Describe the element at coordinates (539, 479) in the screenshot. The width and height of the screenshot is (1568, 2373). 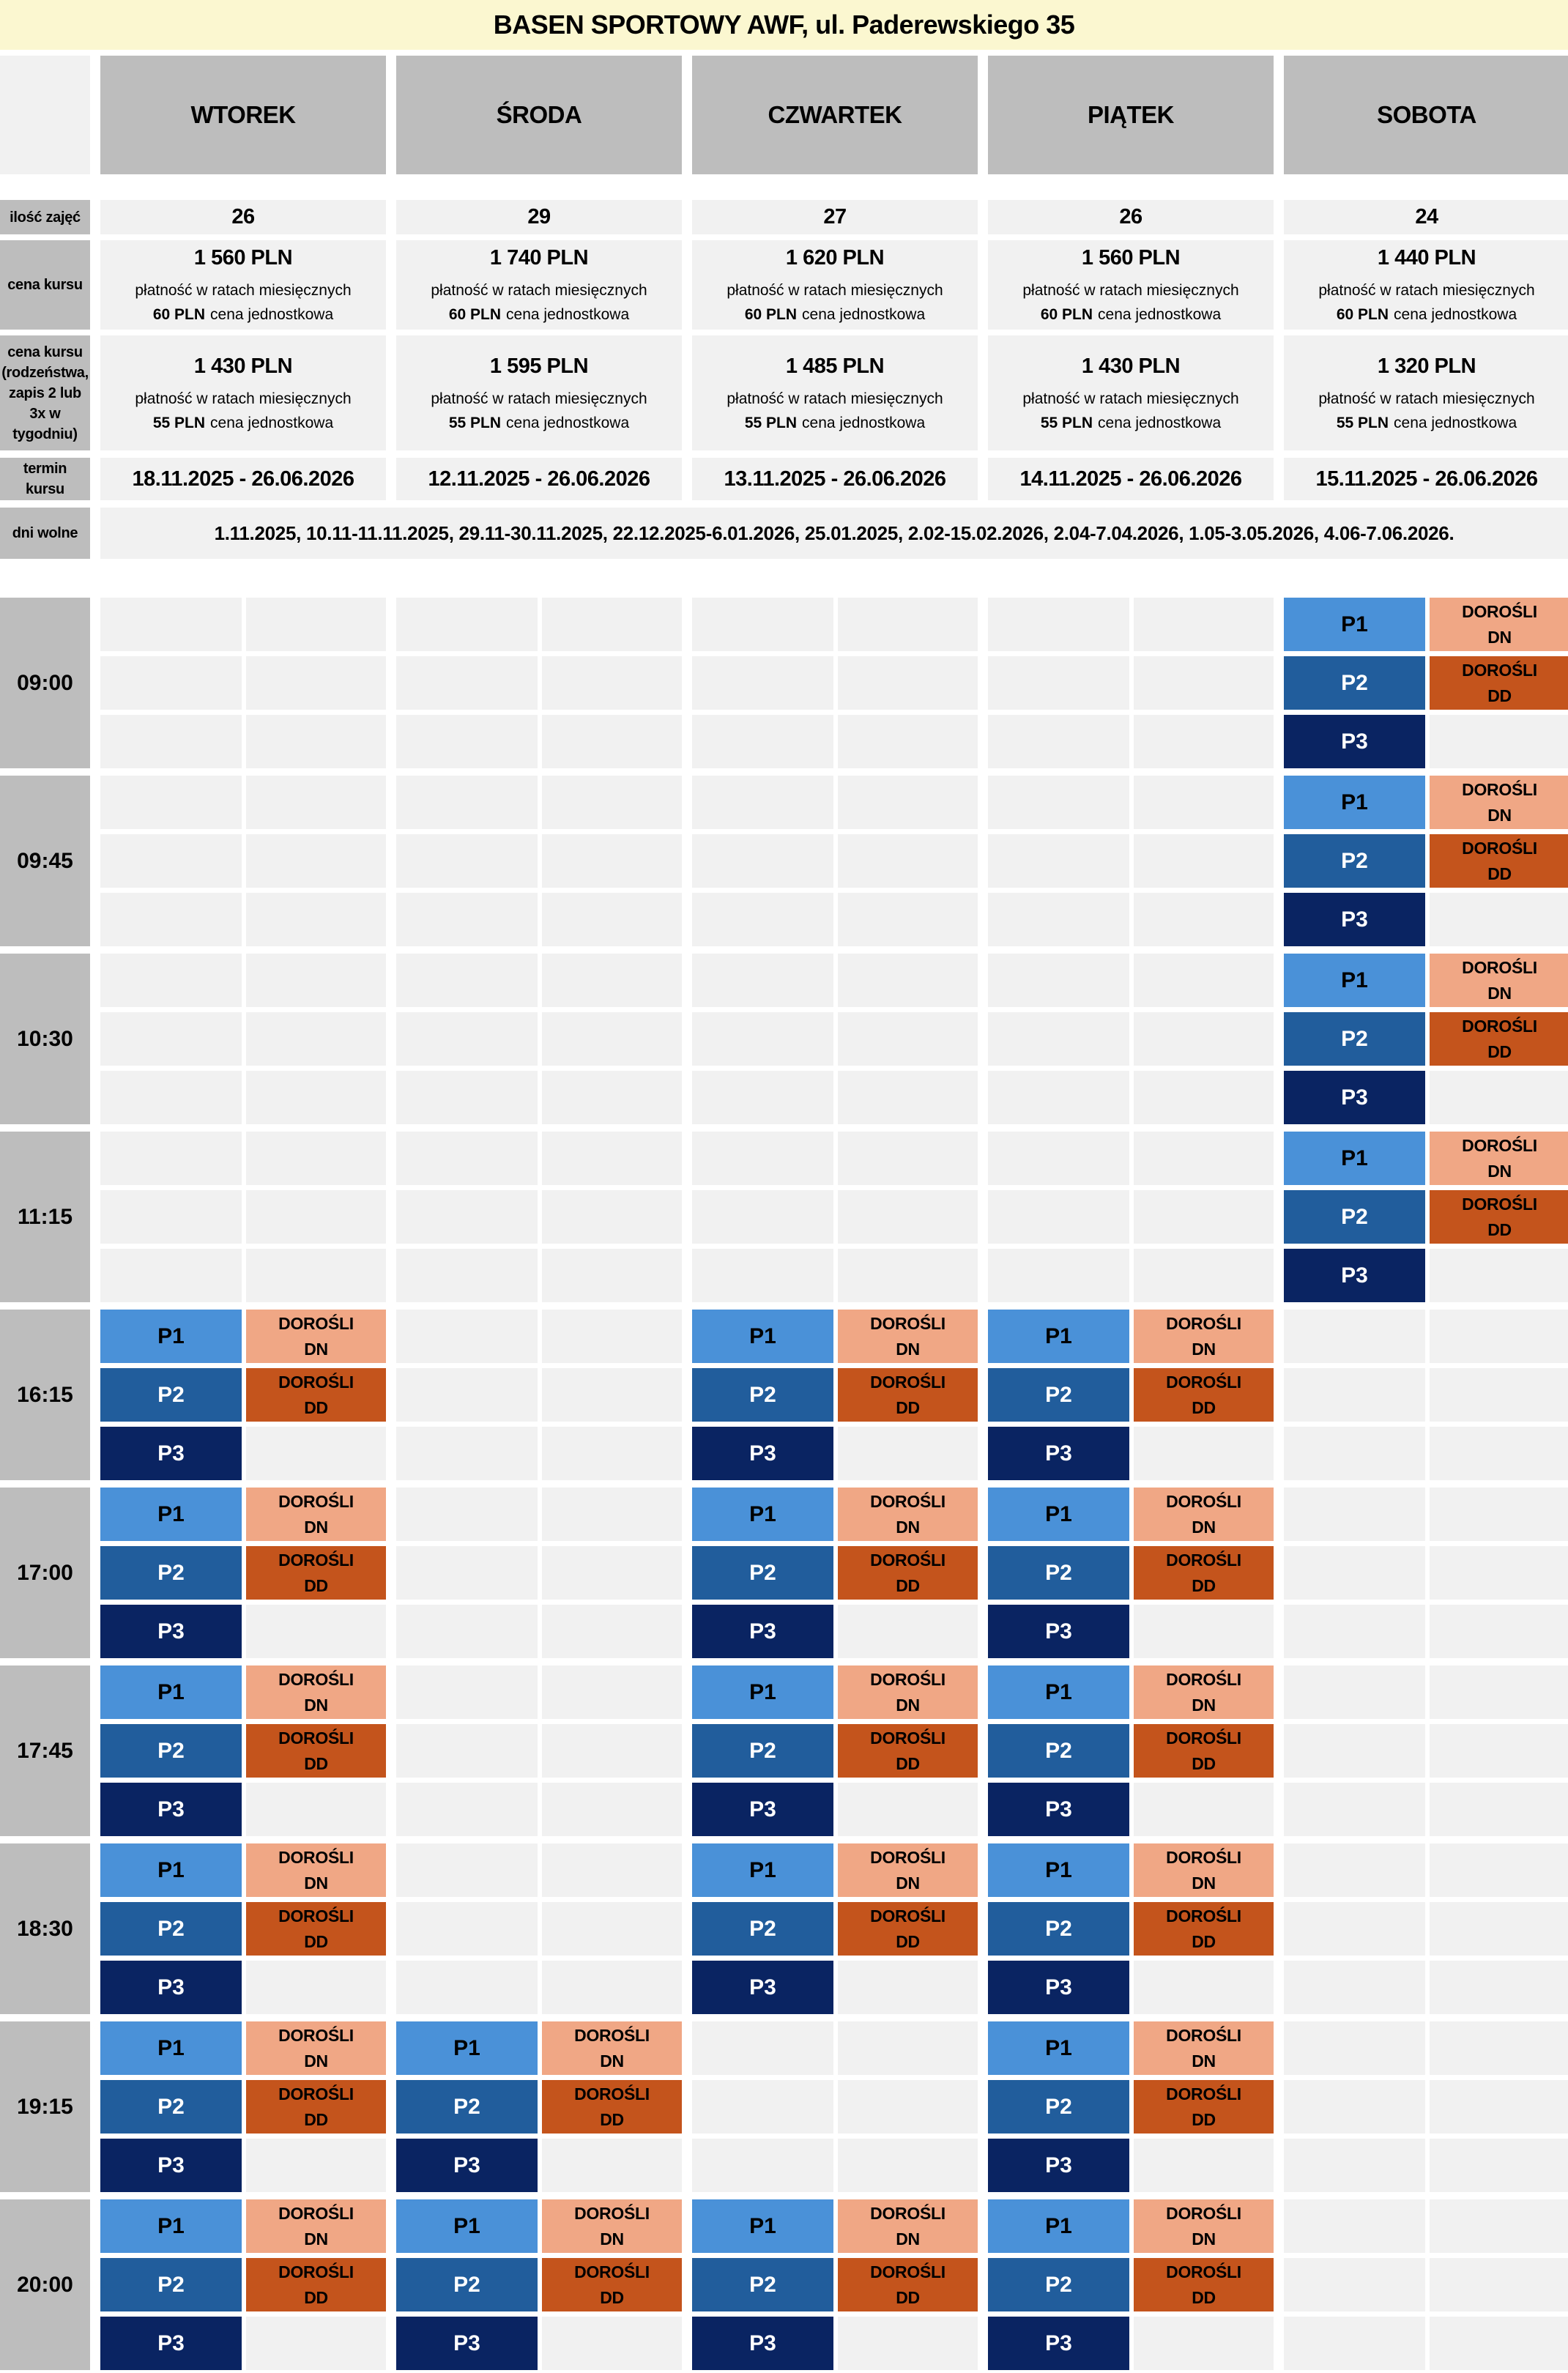
I see `course-term-cell: 12.11.2025 - 26.06.2026` at that location.